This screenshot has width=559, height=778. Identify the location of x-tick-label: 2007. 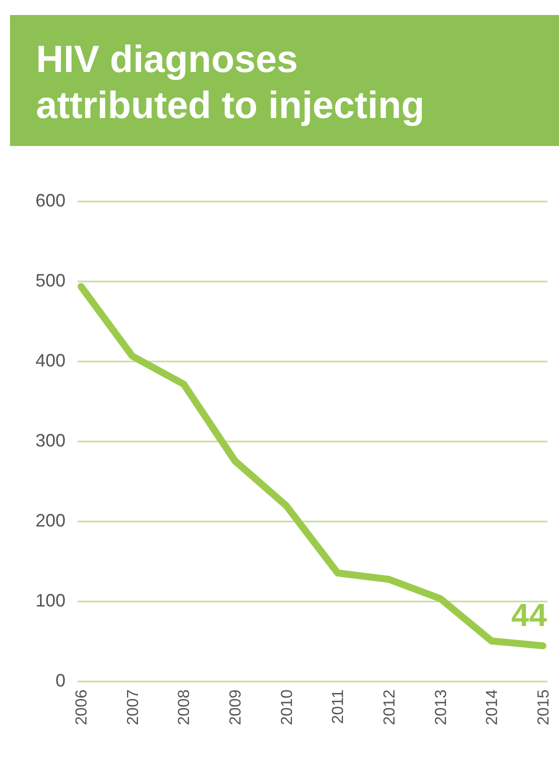
(133, 707).